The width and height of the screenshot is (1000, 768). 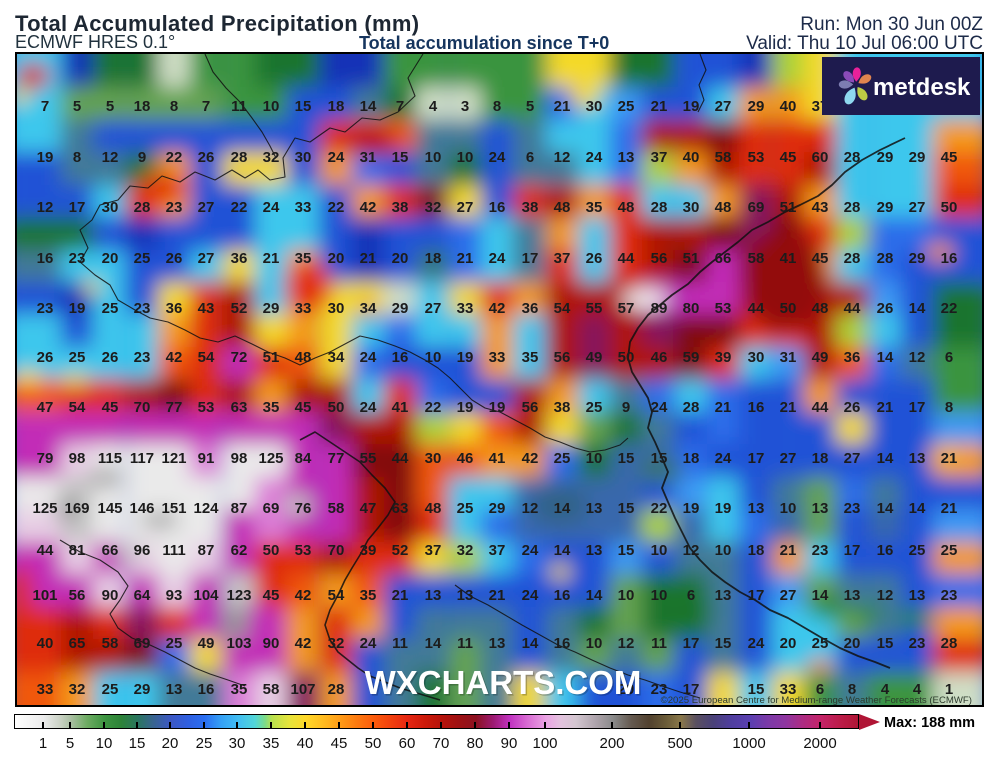 I want to click on svg-text: 30, so click(x=303, y=157).